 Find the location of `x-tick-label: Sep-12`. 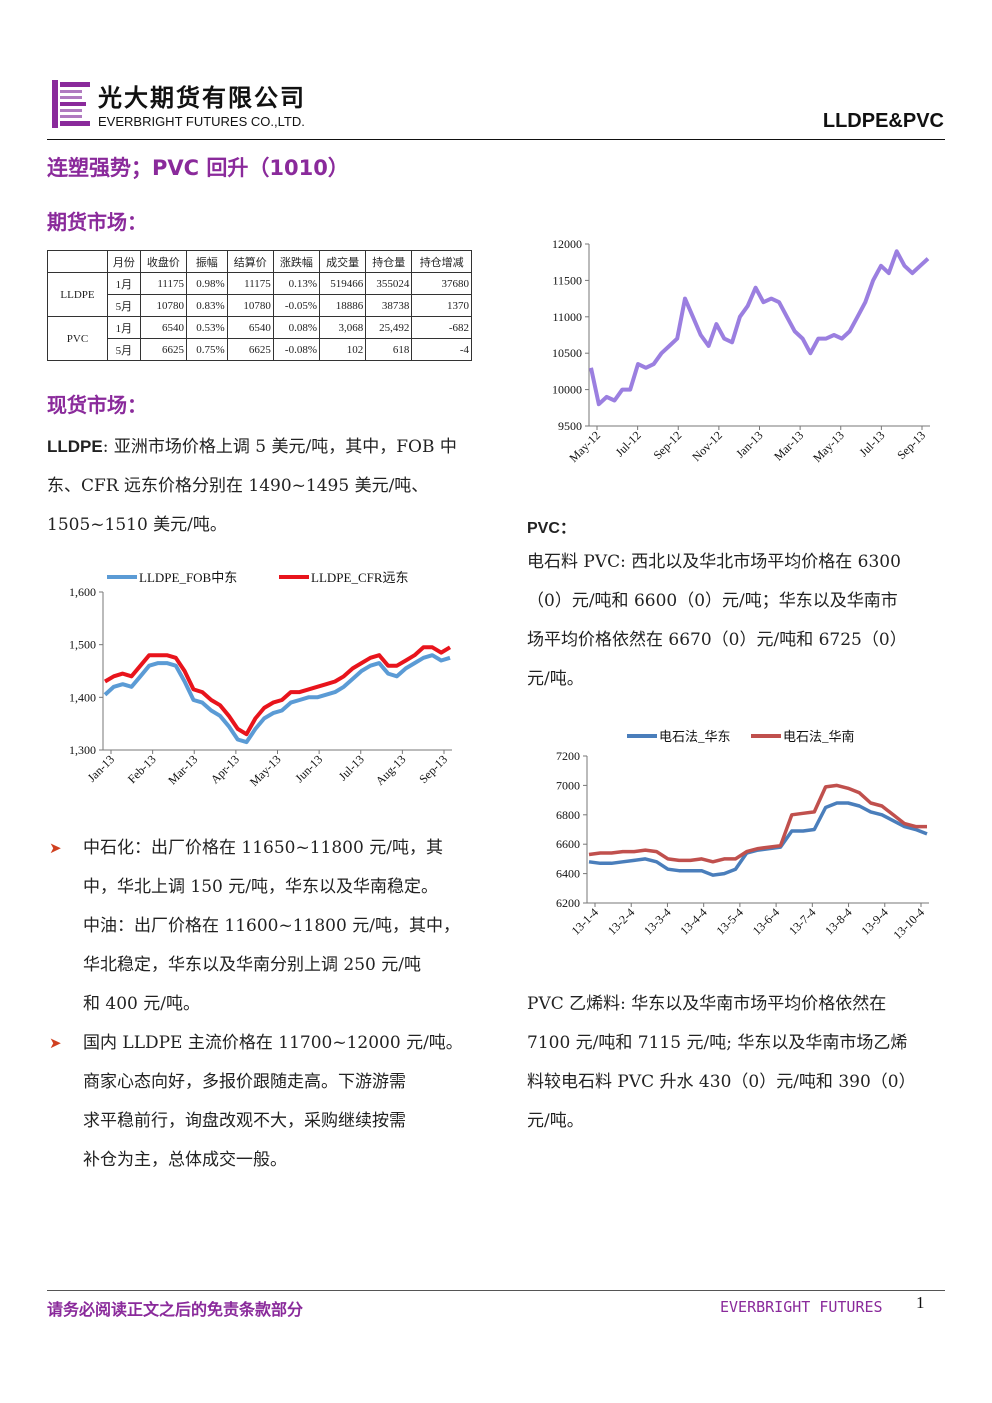

x-tick-label: Sep-12 is located at coordinates (667, 445).